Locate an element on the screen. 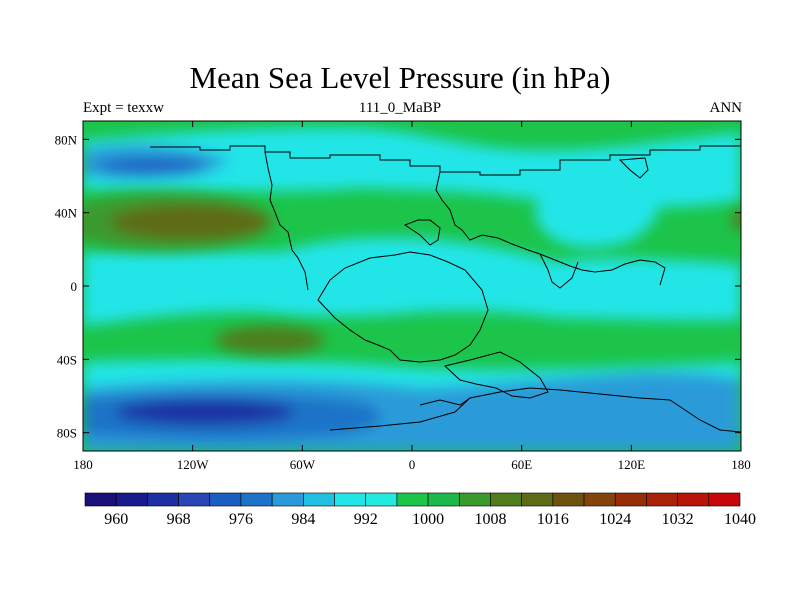  colorbar-label: 1016 is located at coordinates (553, 519).